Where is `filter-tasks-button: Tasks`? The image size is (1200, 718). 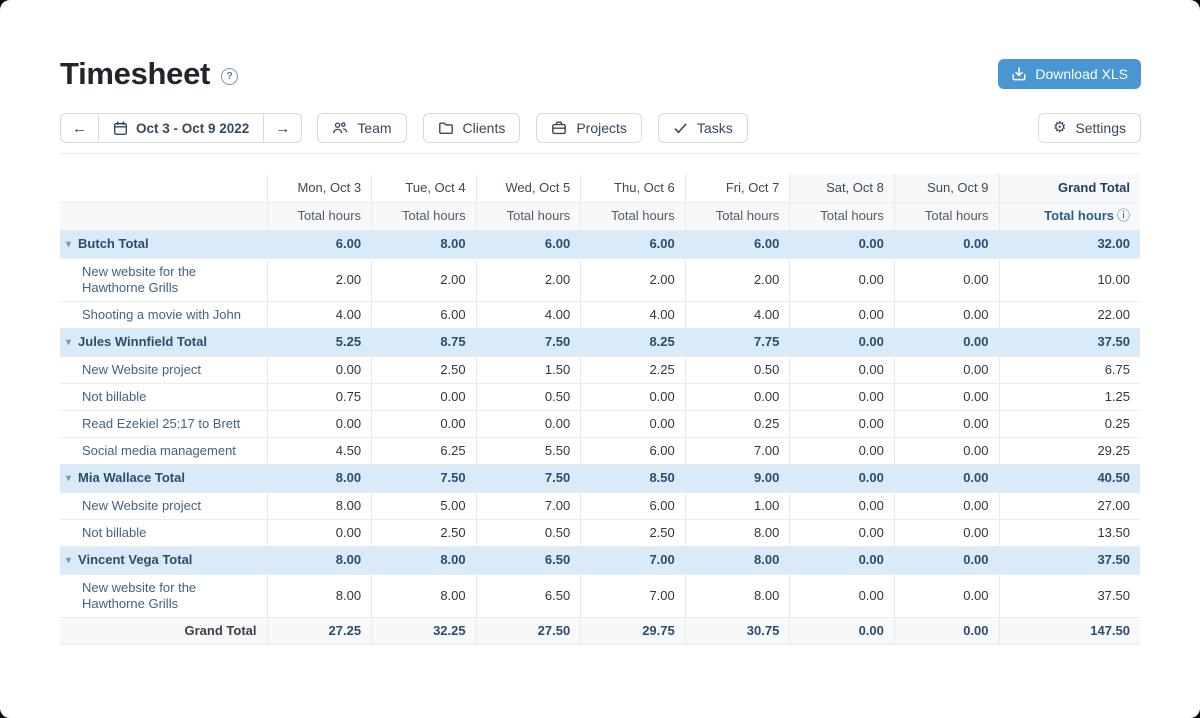 filter-tasks-button: Tasks is located at coordinates (702, 128).